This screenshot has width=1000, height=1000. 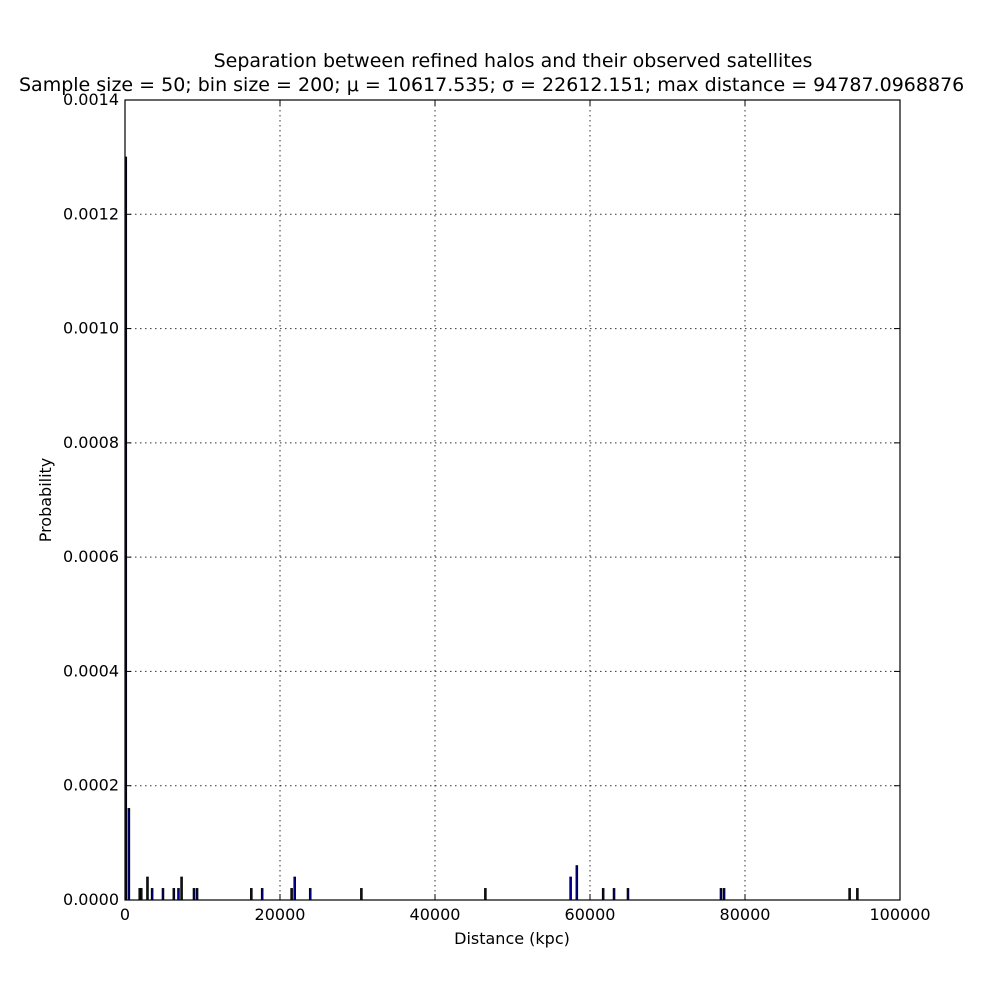 What do you see at coordinates (45, 500) in the screenshot?
I see `y-axis-label: Probability` at bounding box center [45, 500].